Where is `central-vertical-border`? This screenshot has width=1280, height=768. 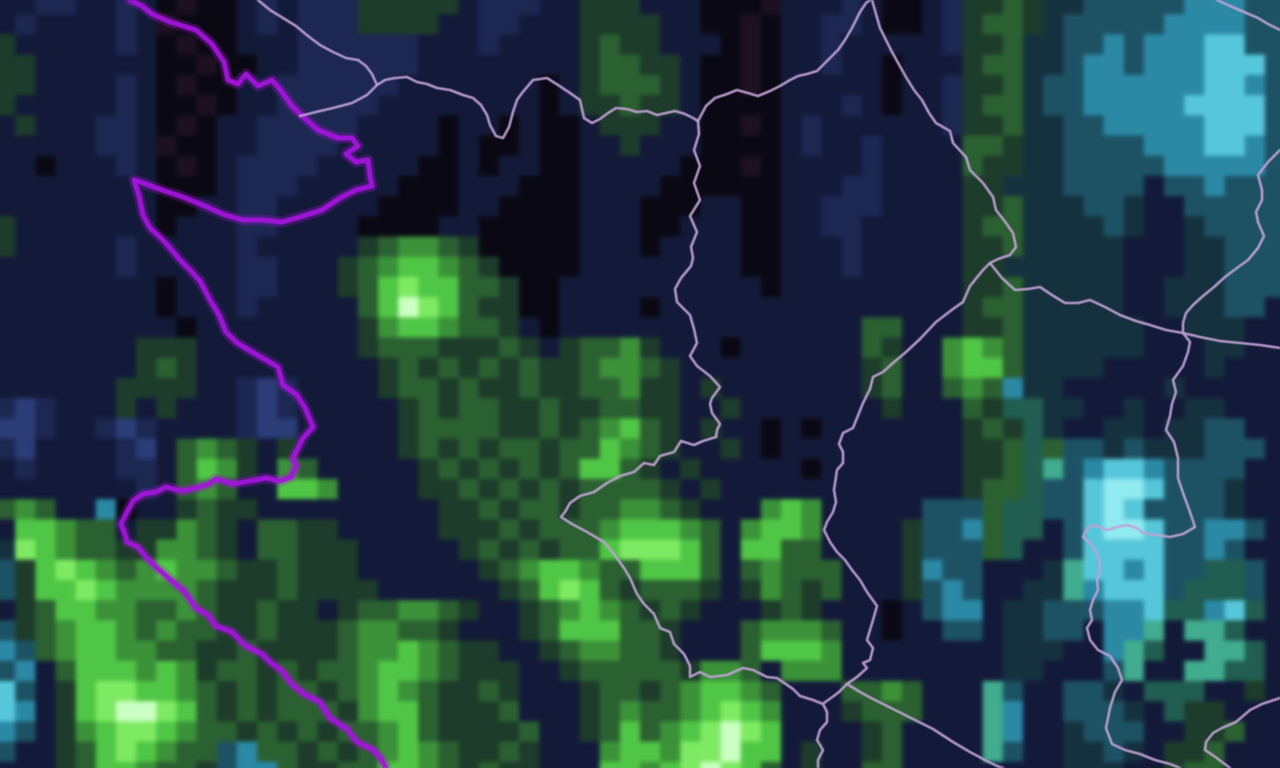
central-vertical-border is located at coordinates (697, 279).